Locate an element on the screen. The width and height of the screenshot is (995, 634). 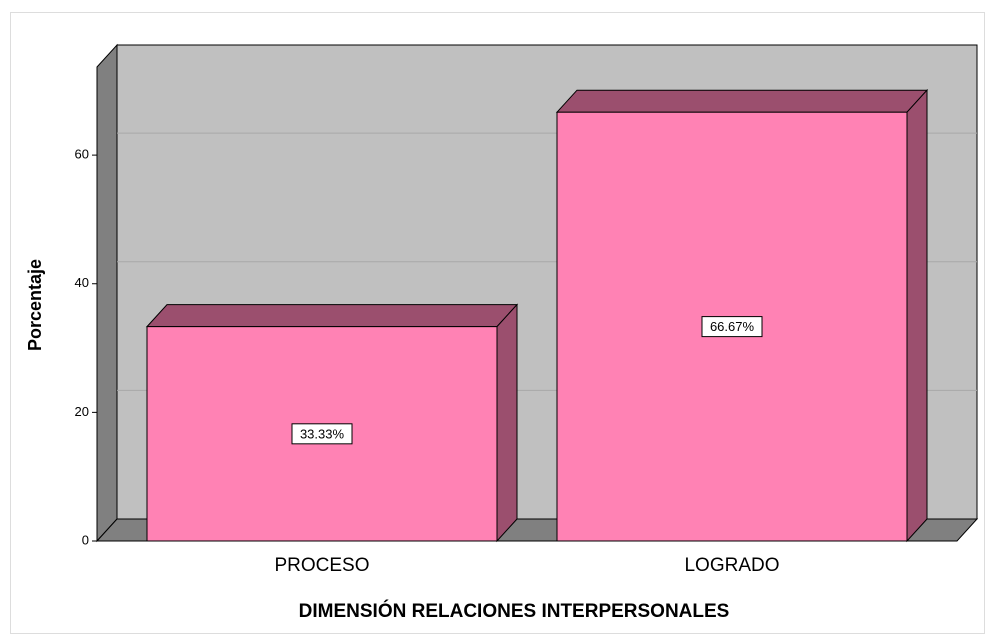
y-tick-label: 60 is located at coordinates (82, 154).